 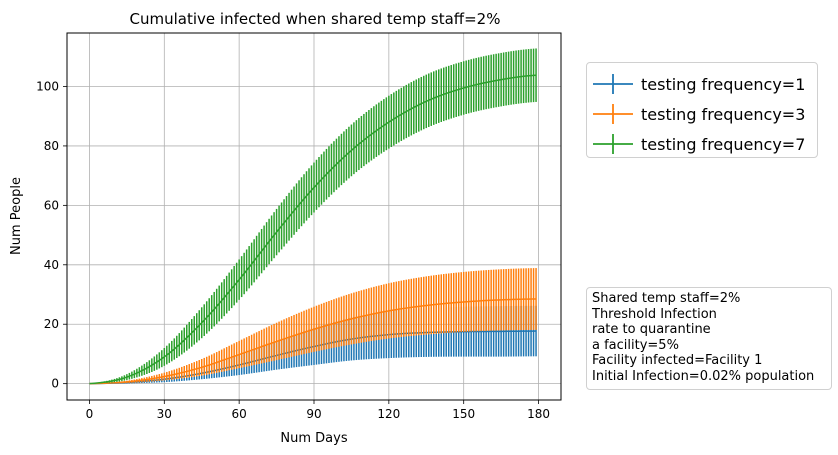 I want to click on x-tick-label: 30, so click(x=164, y=414).